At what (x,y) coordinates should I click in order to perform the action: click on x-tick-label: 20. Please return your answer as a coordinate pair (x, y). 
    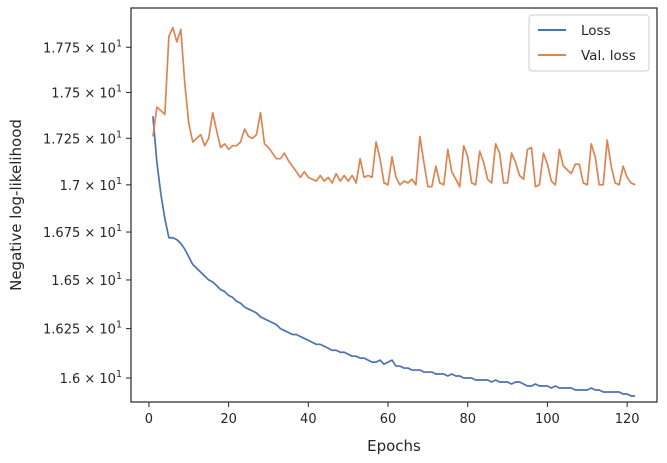
    Looking at the image, I should click on (228, 419).